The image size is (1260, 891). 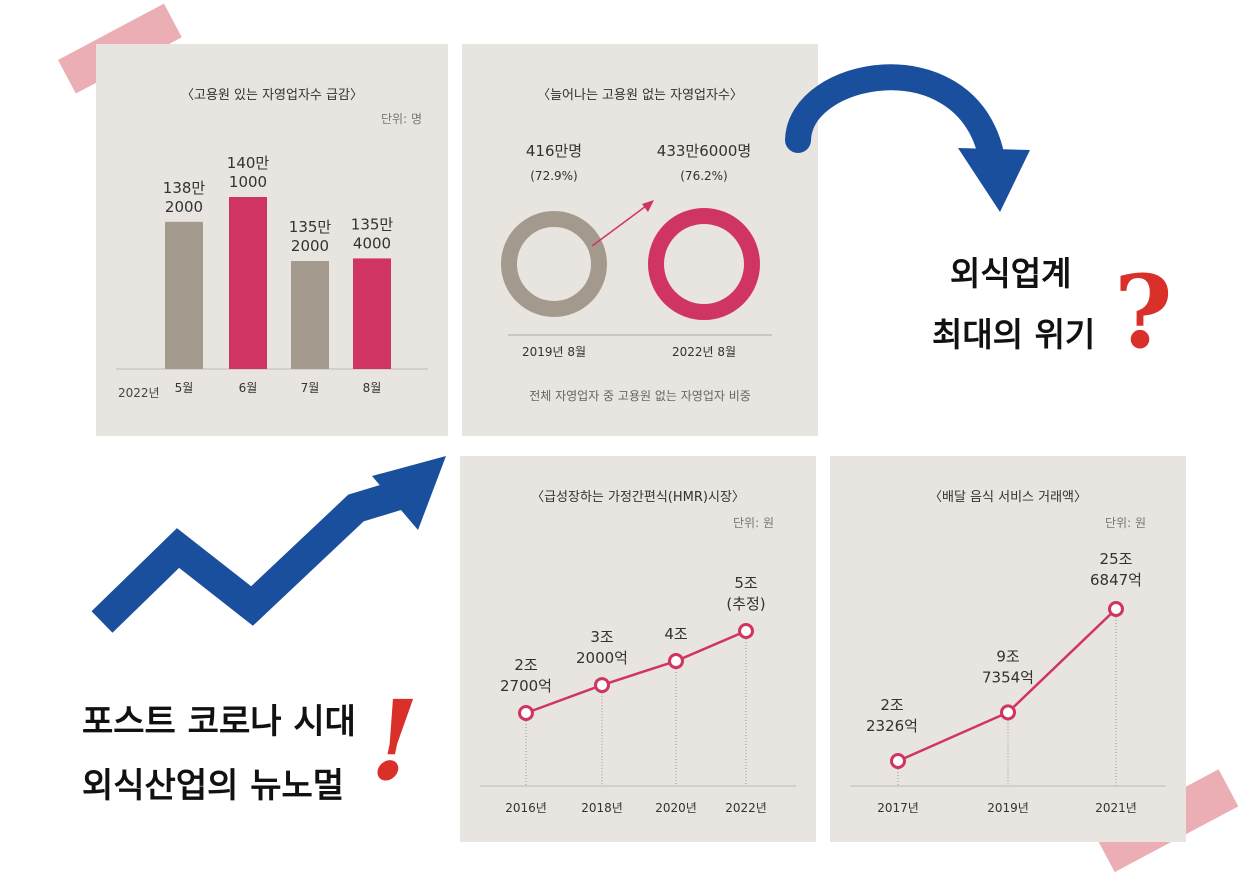 I want to click on series-line, so click(x=636, y=672).